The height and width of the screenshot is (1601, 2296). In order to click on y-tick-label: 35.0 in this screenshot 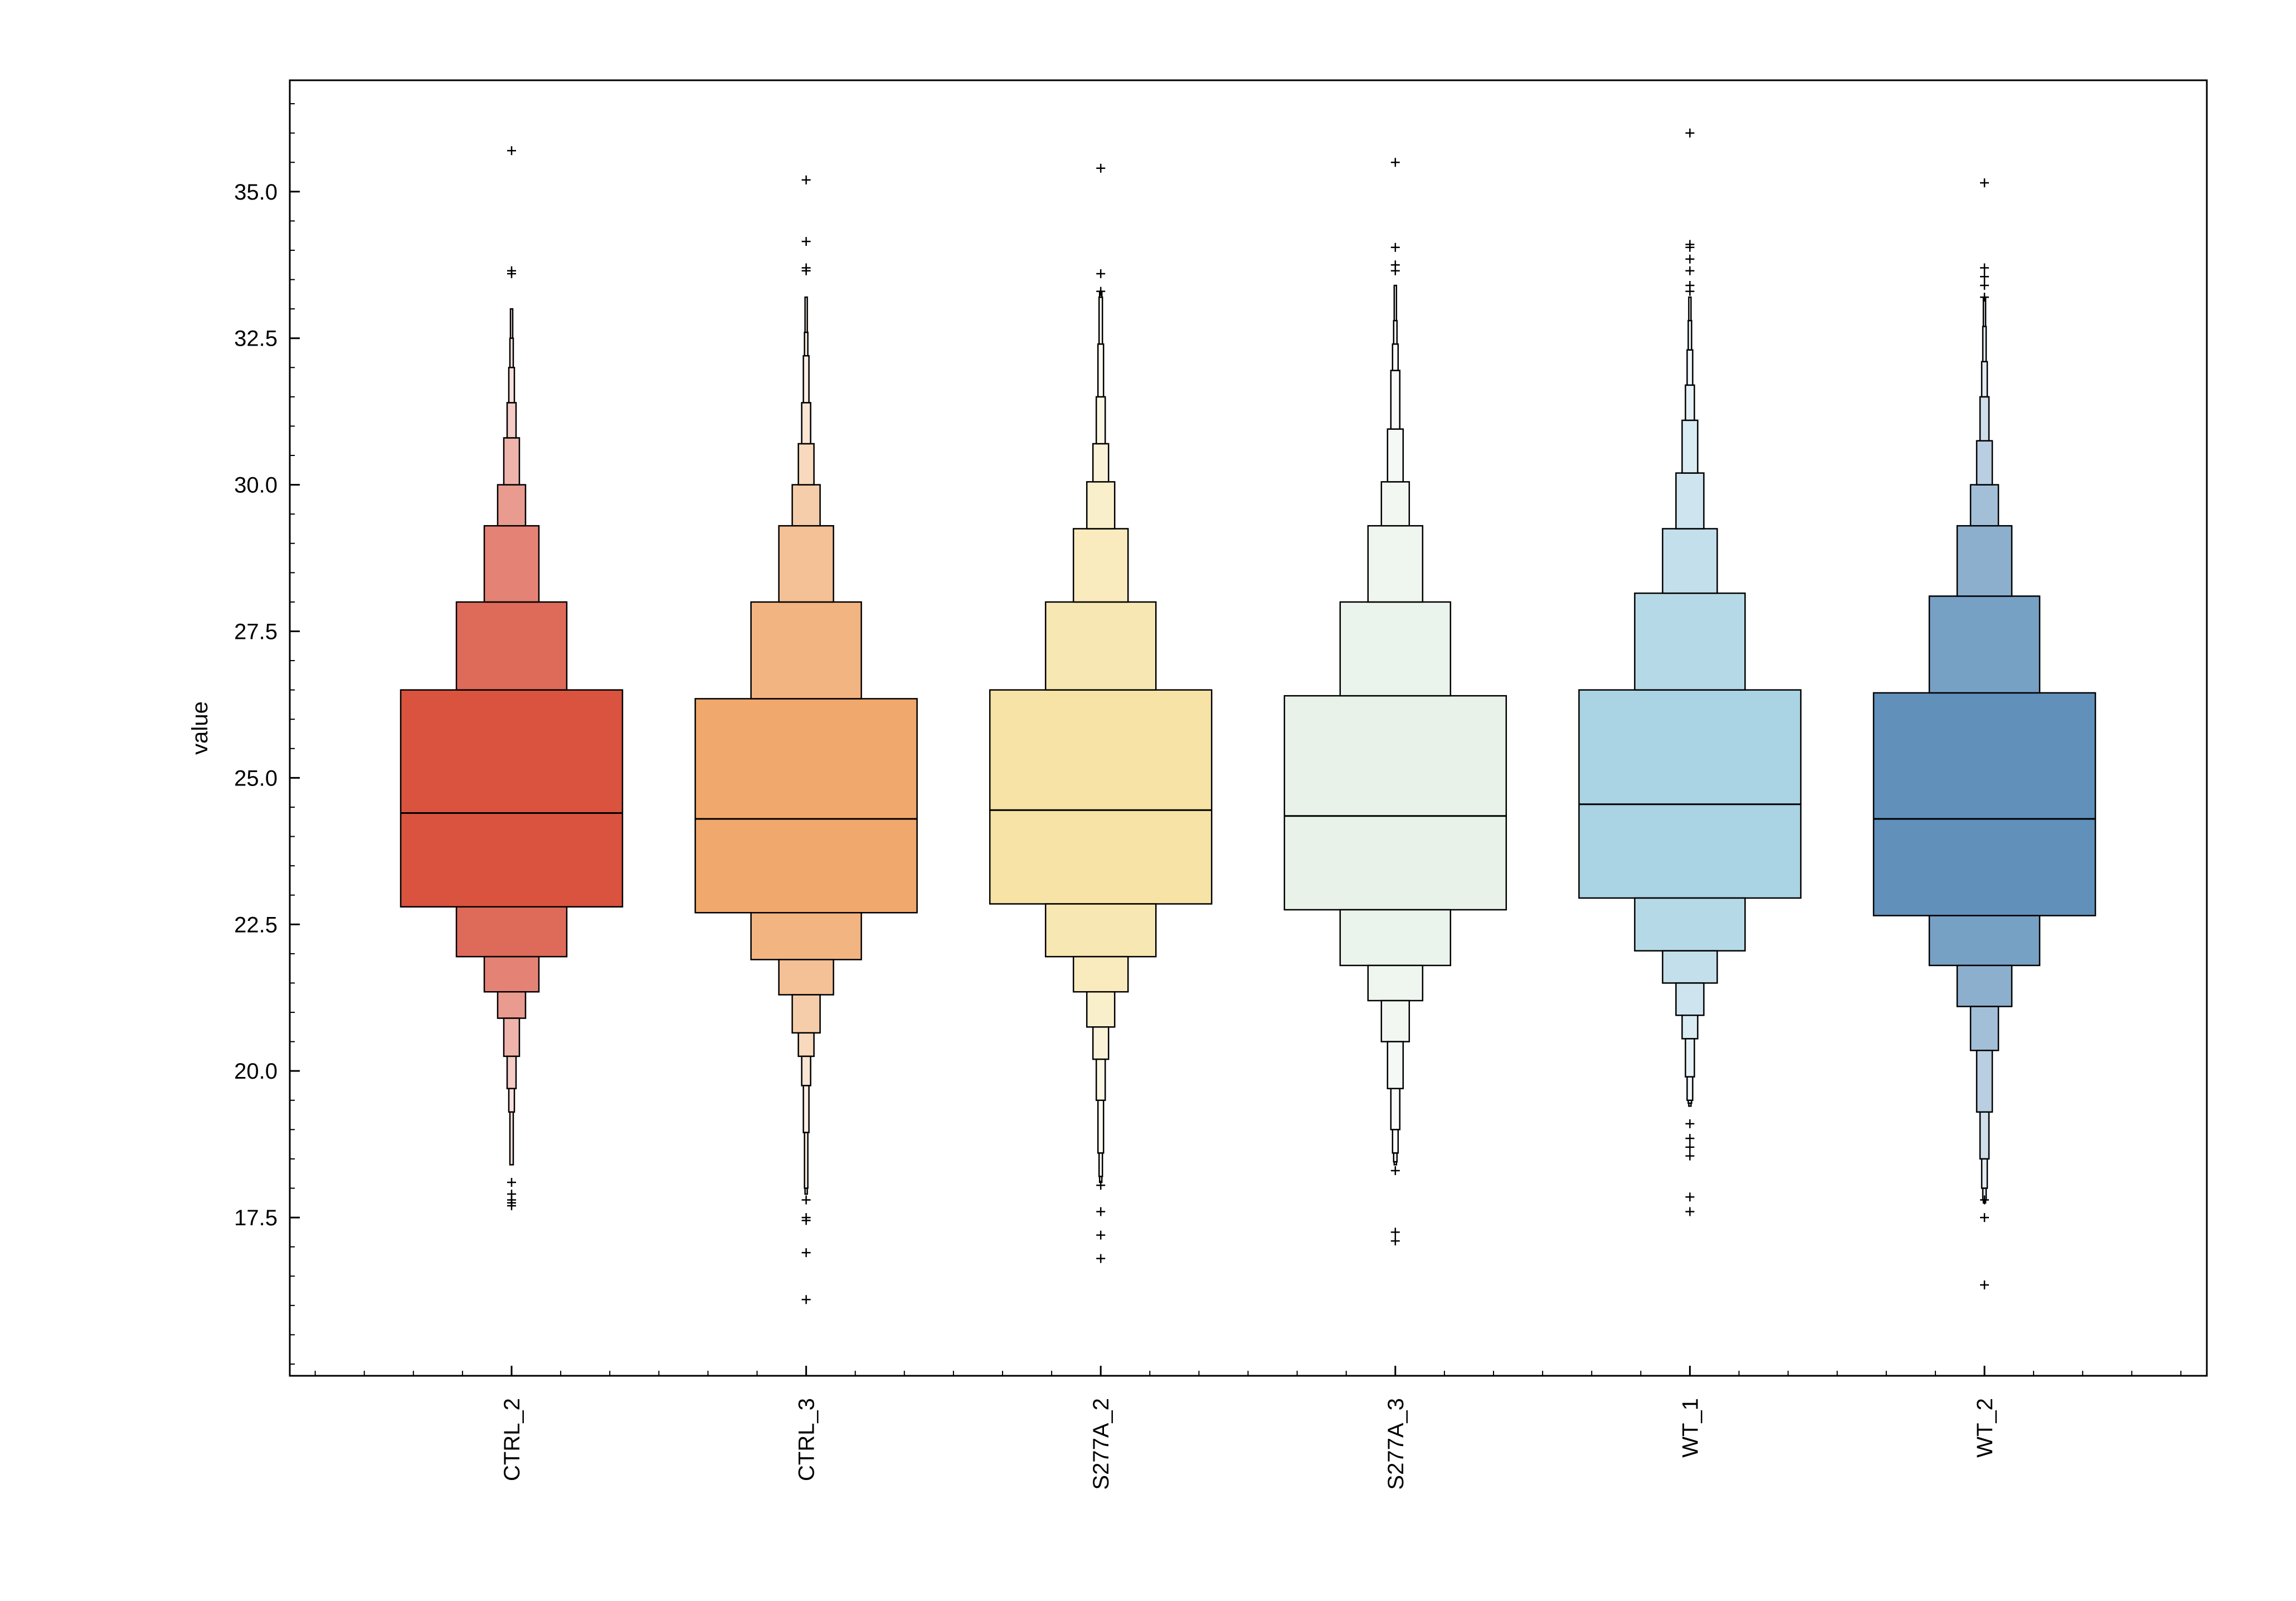, I will do `click(256, 192)`.